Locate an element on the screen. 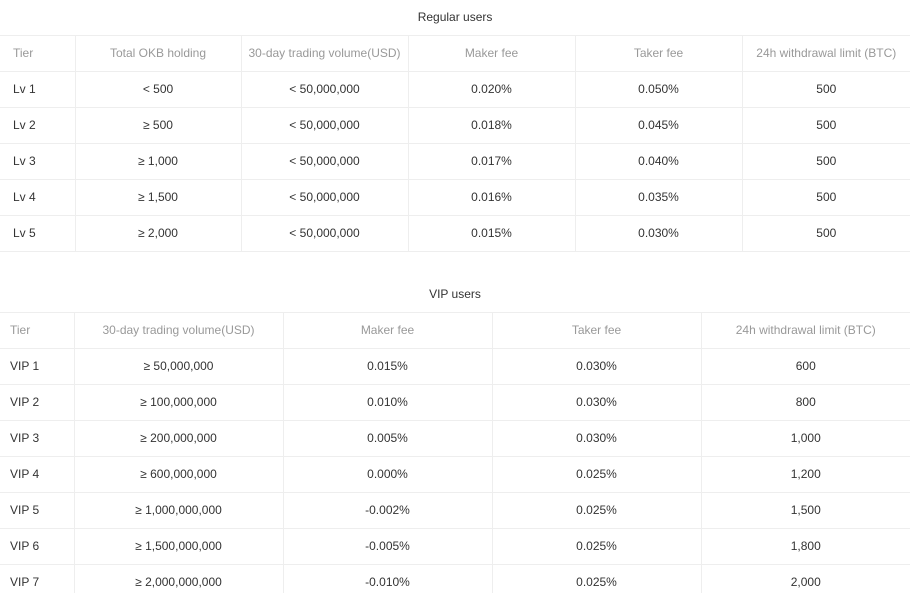  table-row: VIP 3 ≥ 200,000,000 0.005% 0.030% 1,000 is located at coordinates (455, 438).